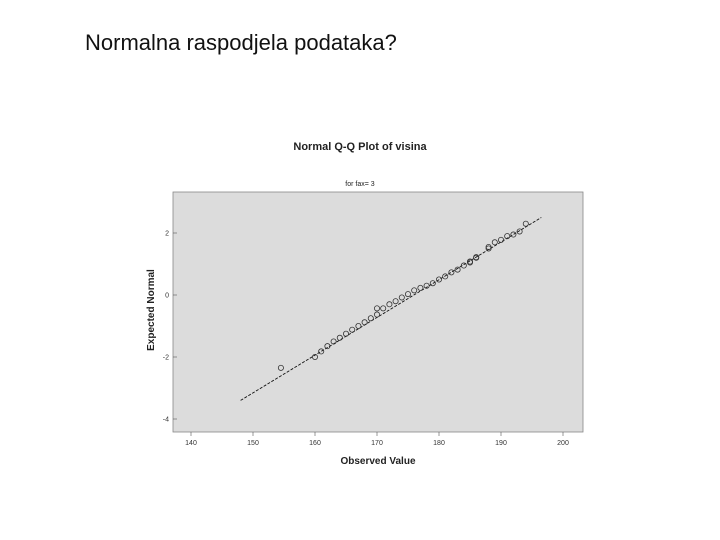 This screenshot has width=720, height=540. What do you see at coordinates (439, 443) in the screenshot?
I see `x-tick-label: 180` at bounding box center [439, 443].